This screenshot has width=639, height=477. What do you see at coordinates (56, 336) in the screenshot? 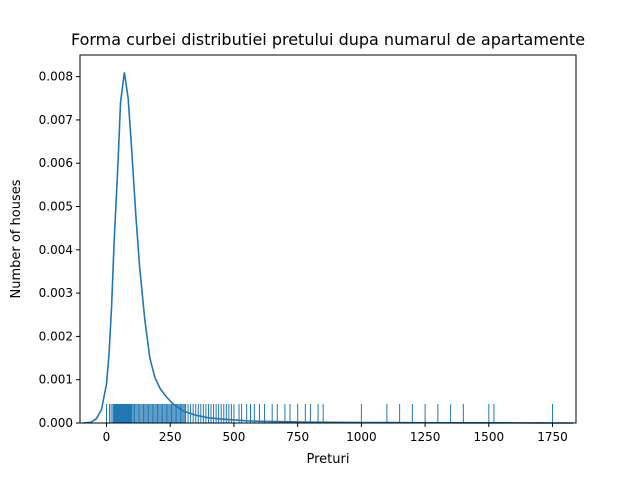
I see `y-tick-label: 0.002` at bounding box center [56, 336].